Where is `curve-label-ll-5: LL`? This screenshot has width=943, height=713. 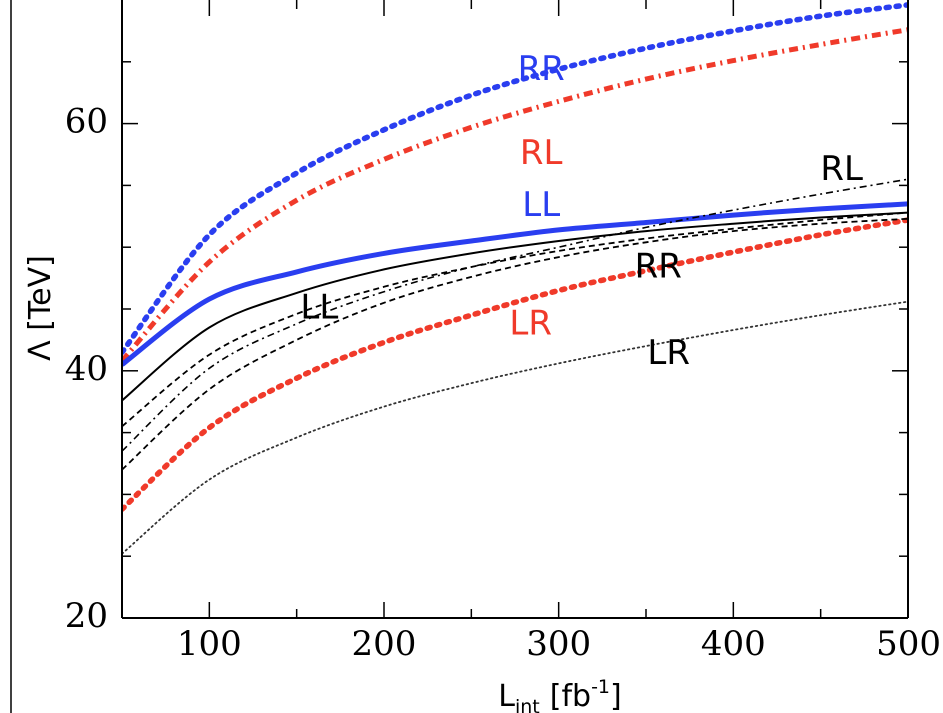 curve-label-ll-5: LL is located at coordinates (319, 308).